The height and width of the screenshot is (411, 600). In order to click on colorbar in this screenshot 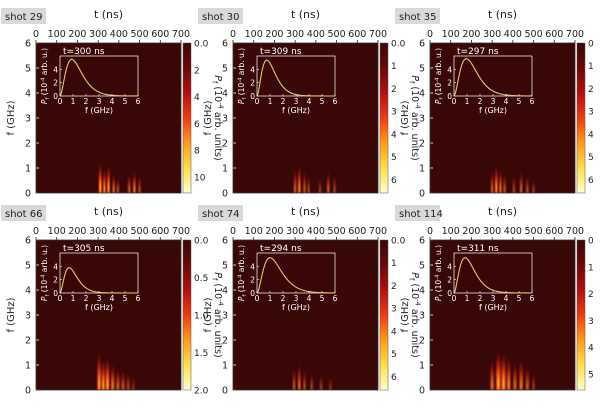, I will do `click(581, 118)`.